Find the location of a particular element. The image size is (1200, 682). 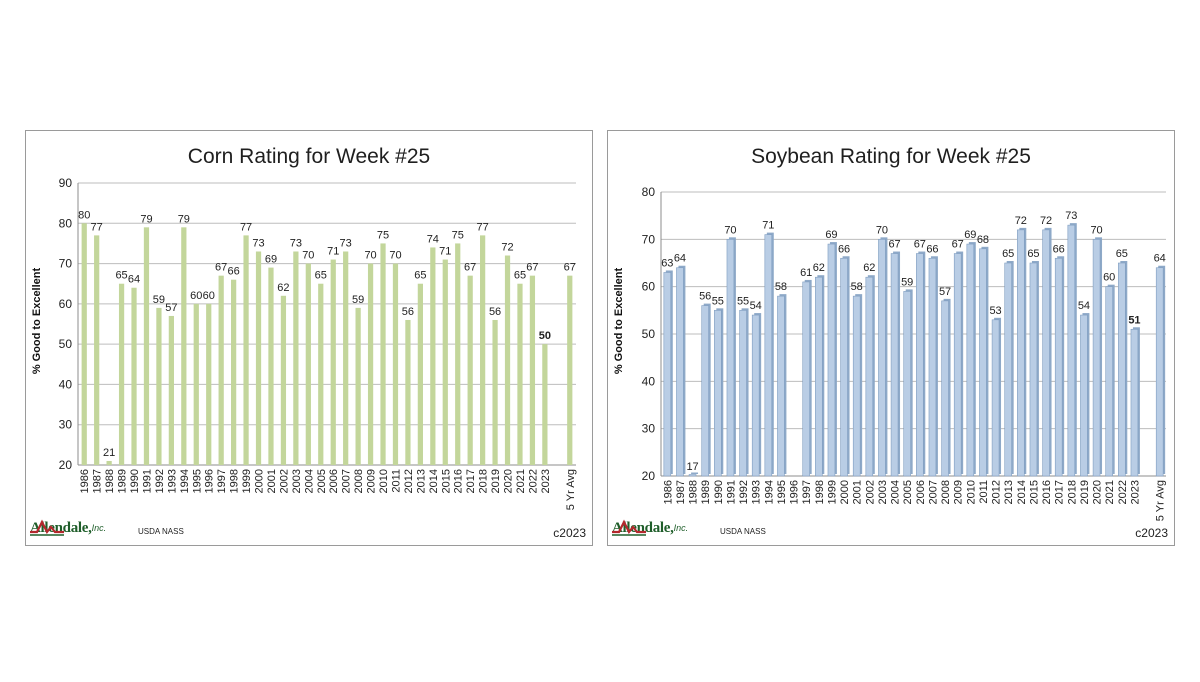

x-tick-label: 1997 is located at coordinates (807, 492).